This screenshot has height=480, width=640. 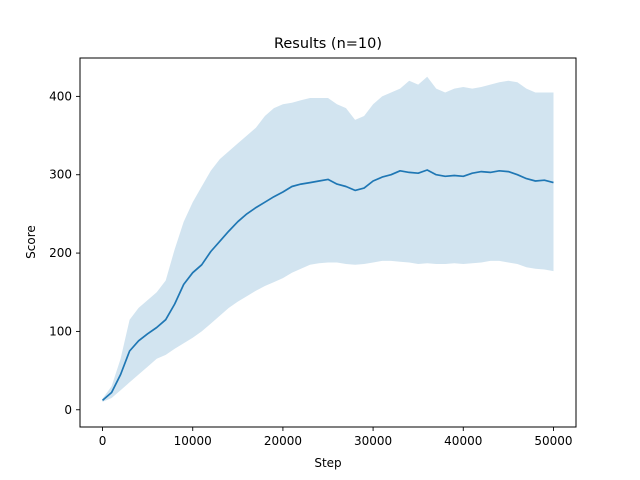 I want to click on y-axis-ticks: 0 100 200 300 400, so click(x=64, y=253).